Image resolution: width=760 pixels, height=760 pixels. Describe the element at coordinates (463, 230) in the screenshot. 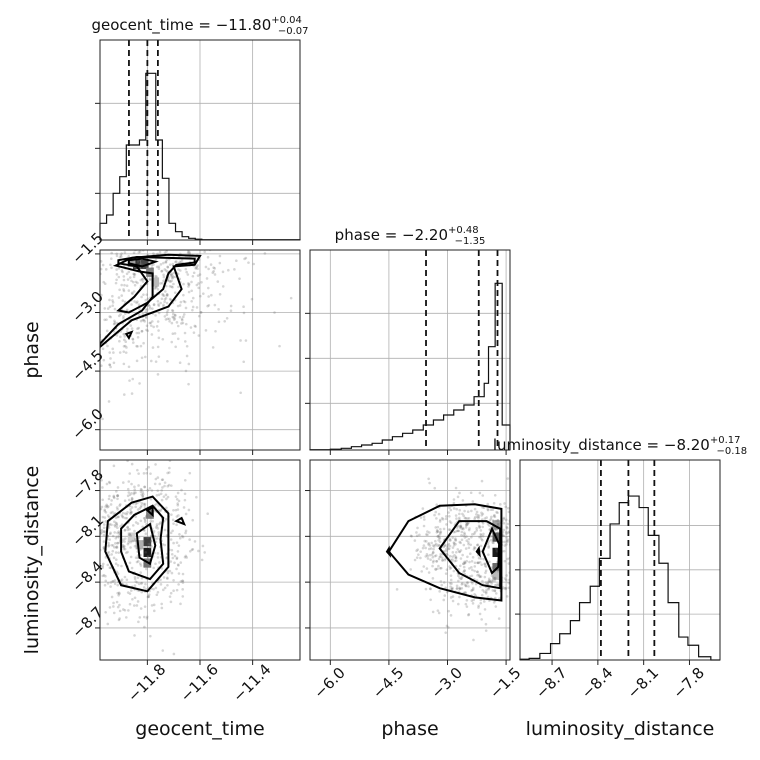

I see `title-upper: +0.48` at that location.